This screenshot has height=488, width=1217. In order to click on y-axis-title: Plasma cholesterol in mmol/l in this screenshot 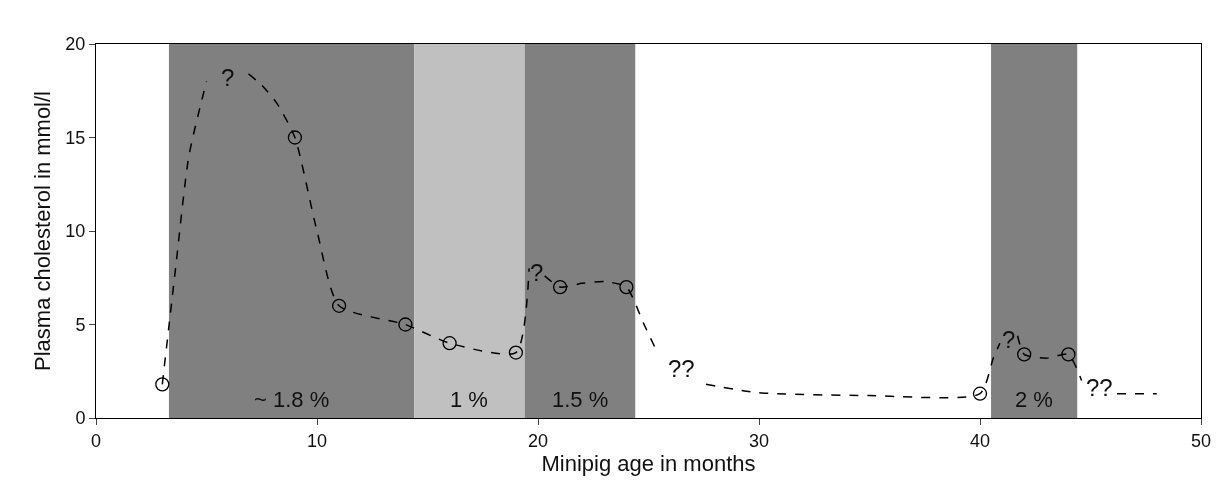, I will do `click(43, 231)`.